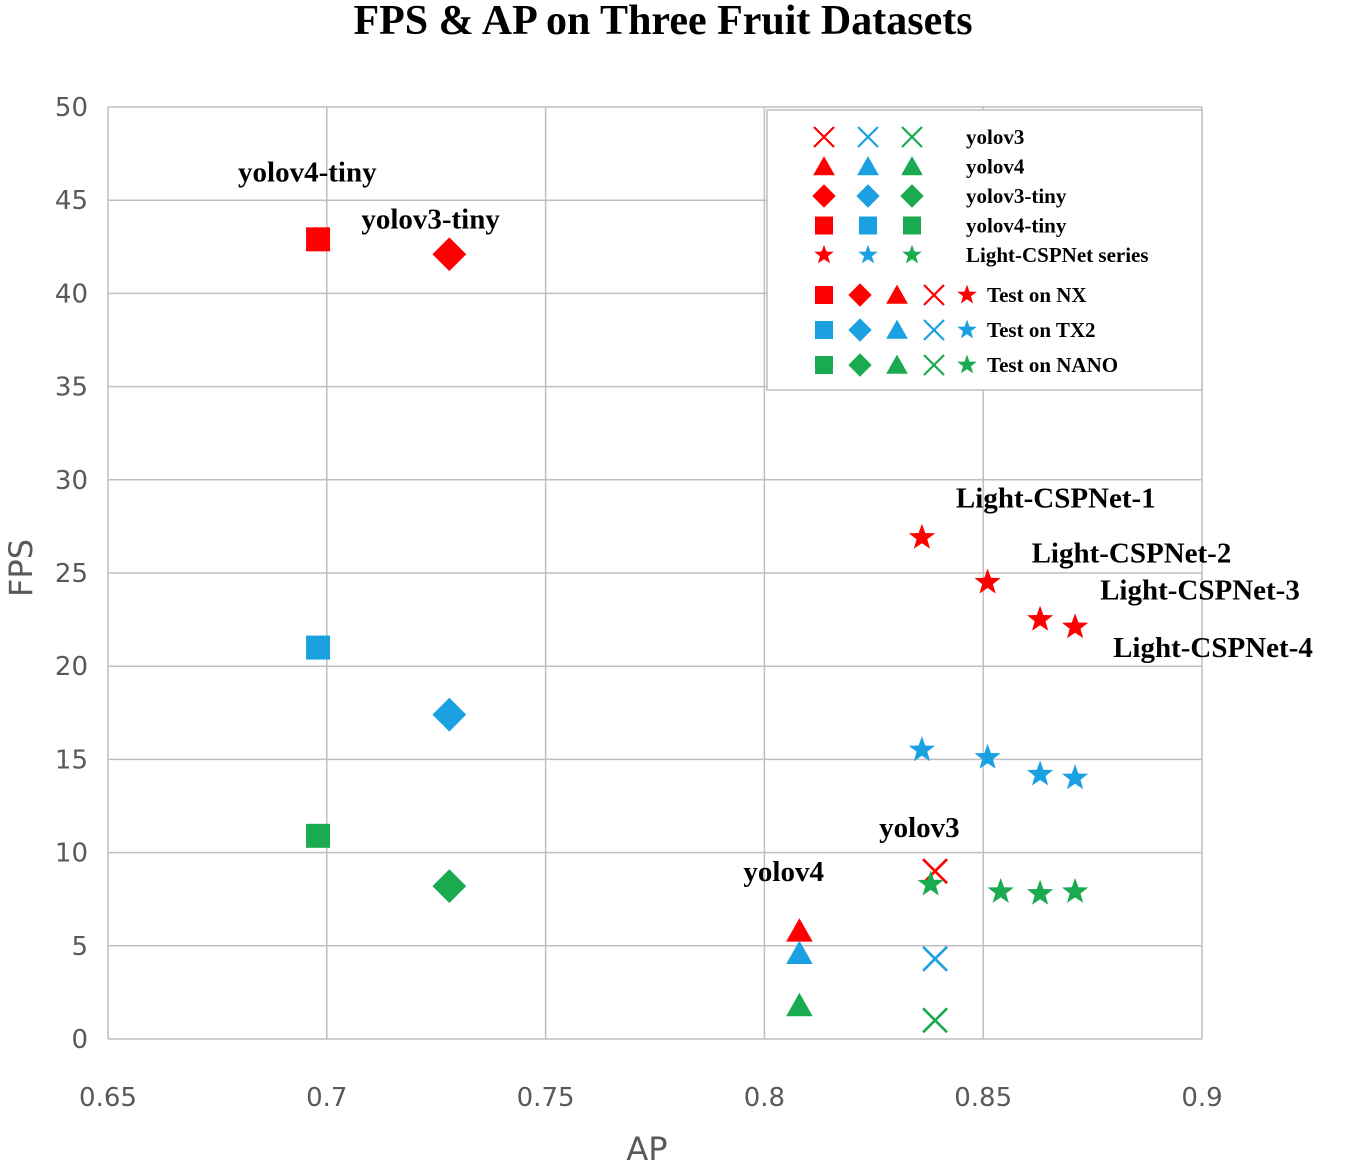 The width and height of the screenshot is (1355, 1169). Describe the element at coordinates (1132, 553) in the screenshot. I see `annotation-label: Light-CSPNet-2` at that location.